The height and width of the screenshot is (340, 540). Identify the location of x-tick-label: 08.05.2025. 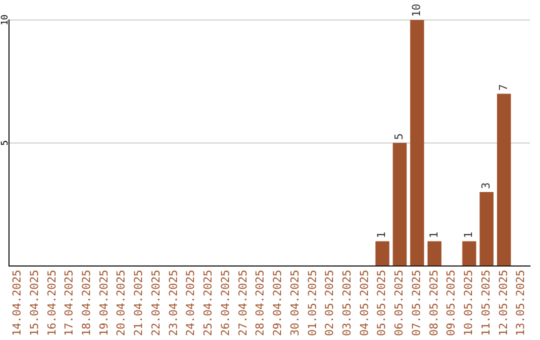
(433, 303).